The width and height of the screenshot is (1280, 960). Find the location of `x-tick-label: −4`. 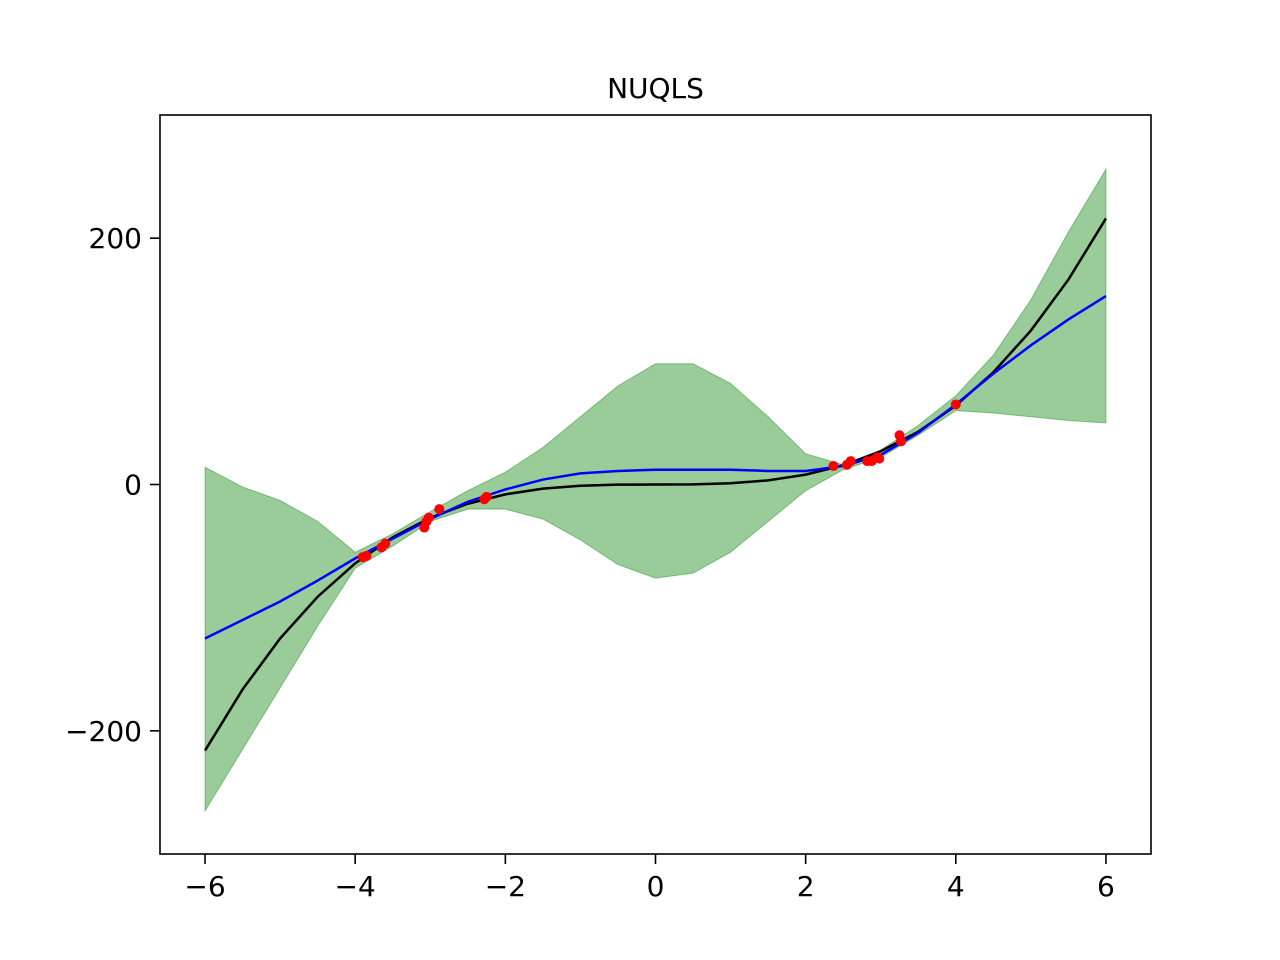

x-tick-label: −4 is located at coordinates (355, 886).